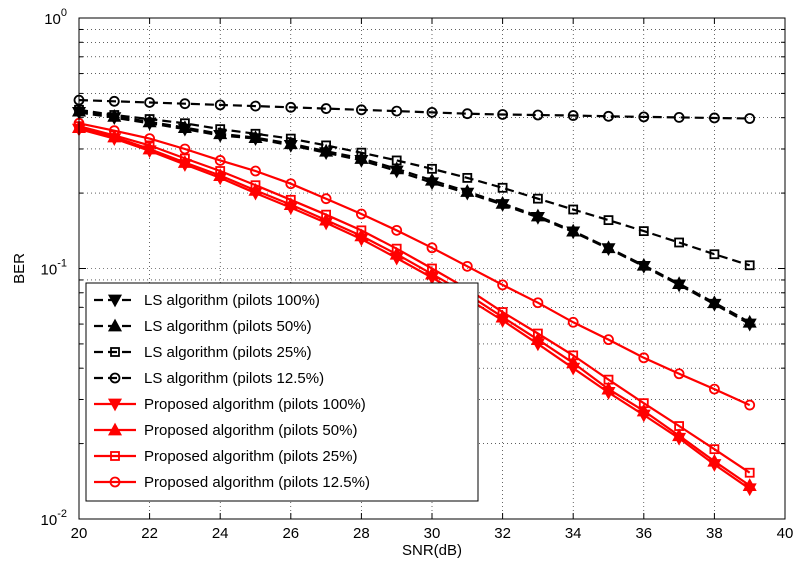 The height and width of the screenshot is (562, 798). I want to click on legend-label: Proposed algorithm (pilots 50%), so click(250, 430).